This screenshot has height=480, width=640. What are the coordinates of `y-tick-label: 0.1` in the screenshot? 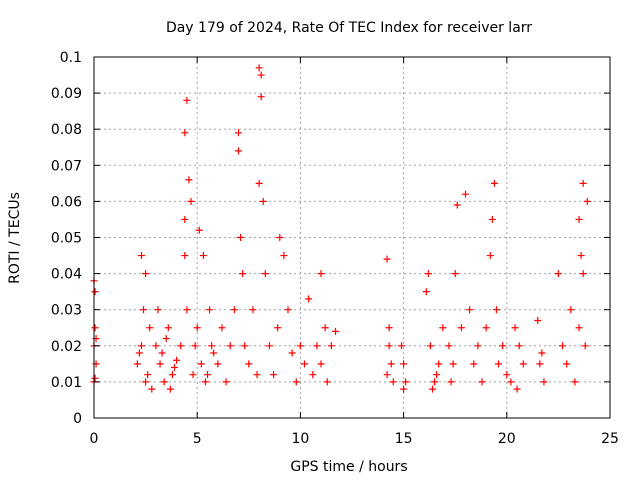 It's located at (71, 58).